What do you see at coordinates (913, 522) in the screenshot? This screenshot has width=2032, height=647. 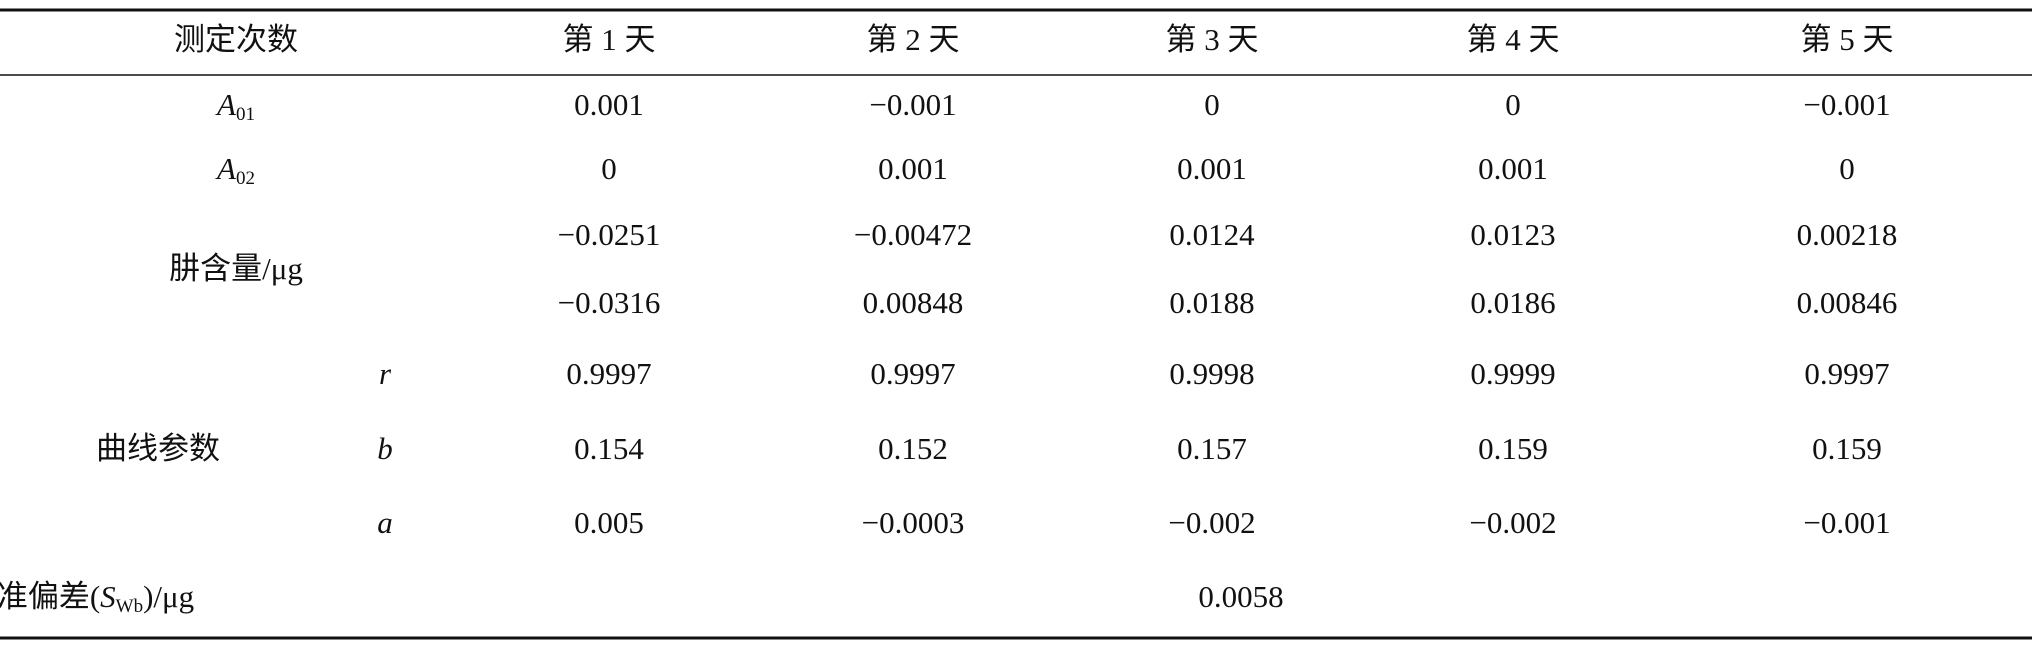 I see `cell: −0.0003` at bounding box center [913, 522].